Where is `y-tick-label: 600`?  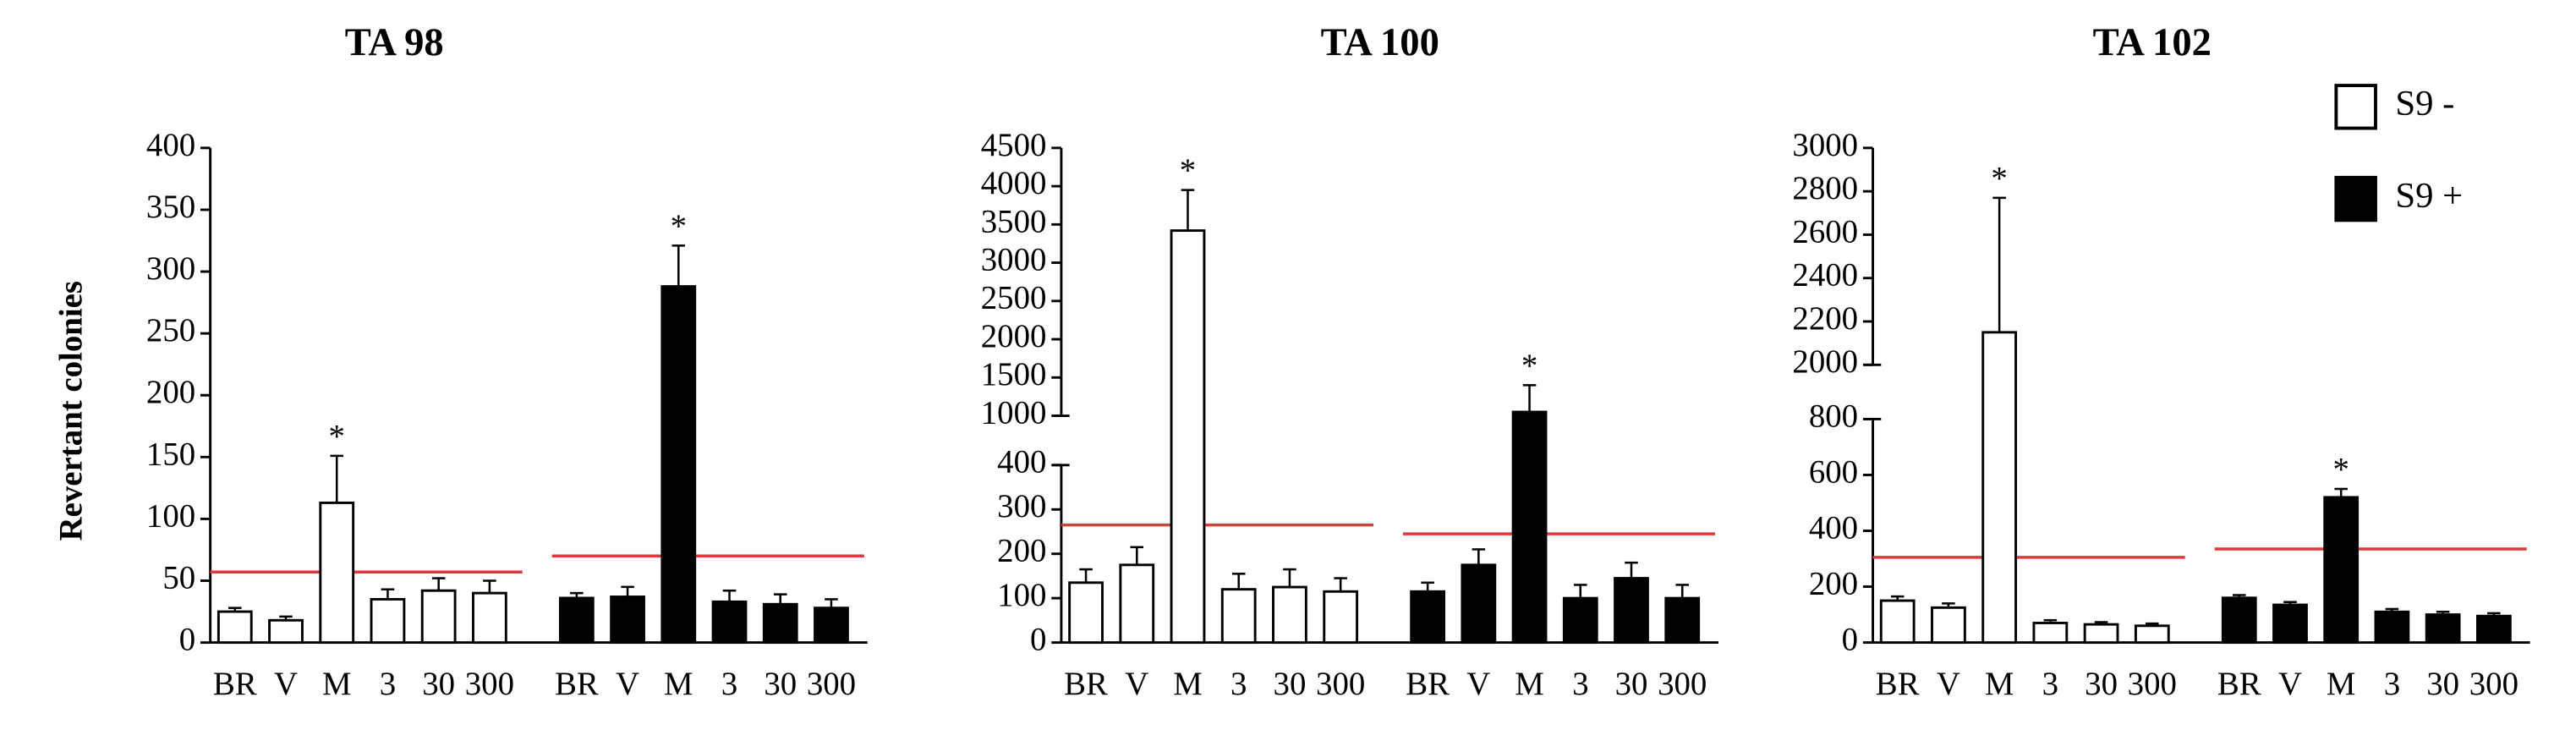
y-tick-label: 600 is located at coordinates (1833, 471).